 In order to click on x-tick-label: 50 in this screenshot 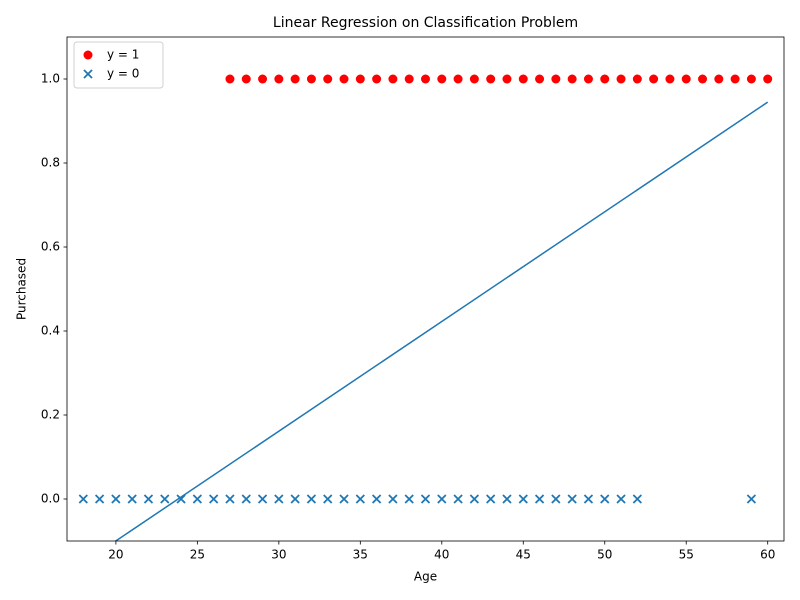, I will do `click(604, 555)`.